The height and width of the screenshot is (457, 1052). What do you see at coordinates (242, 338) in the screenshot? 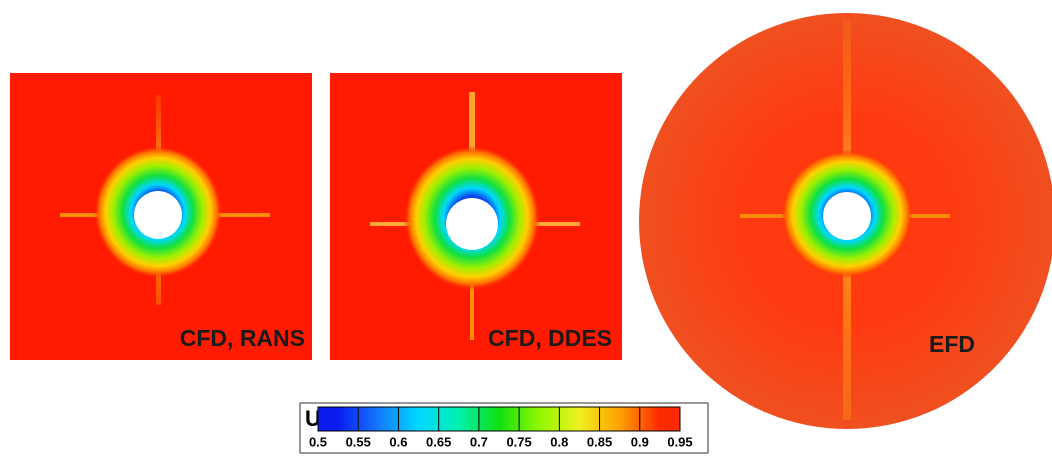
I see `panel-label: CFD, RANS` at bounding box center [242, 338].